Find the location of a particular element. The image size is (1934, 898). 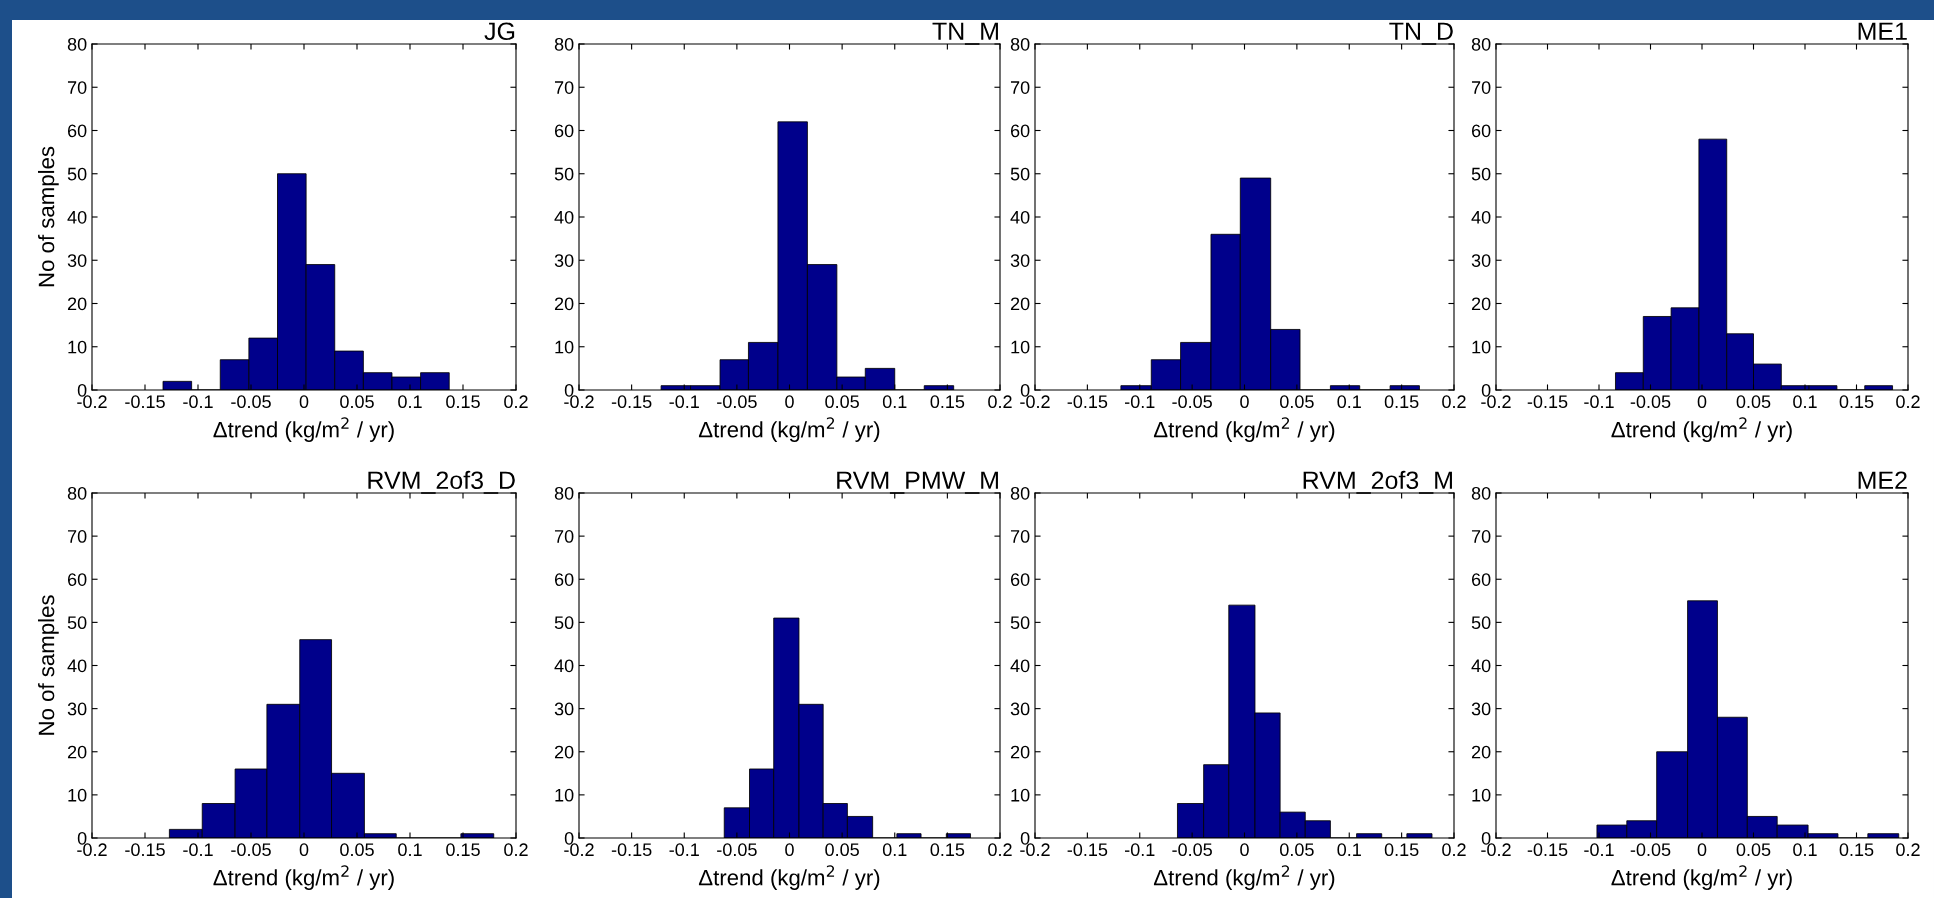

y-axis-title: No of samples is located at coordinates (48, 216).